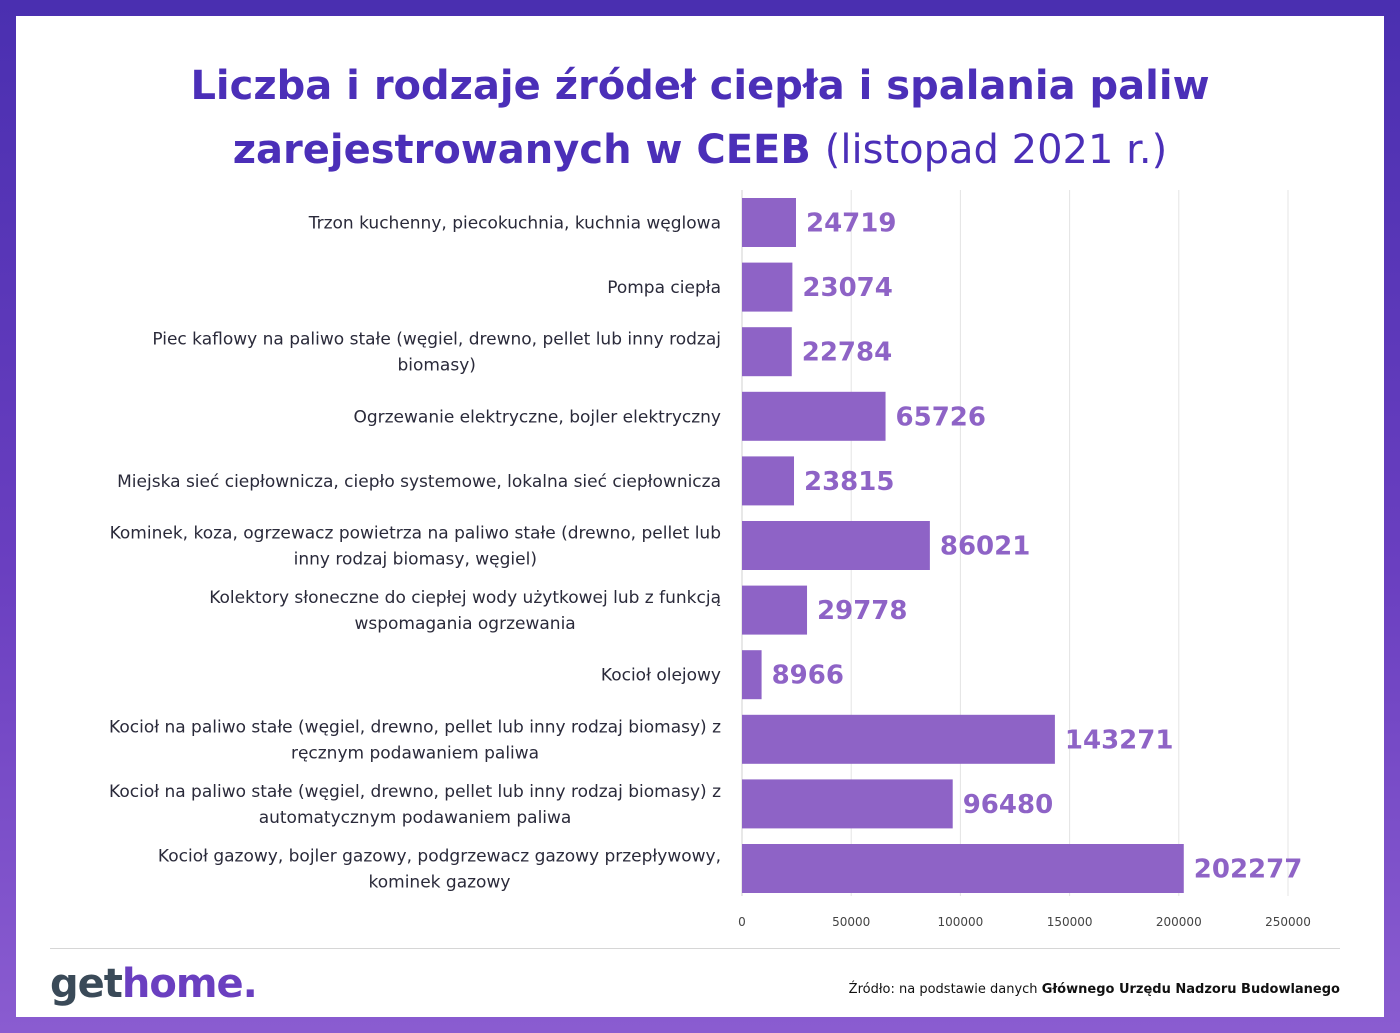  I want to click on x-tick-label: 250000, so click(1288, 922).